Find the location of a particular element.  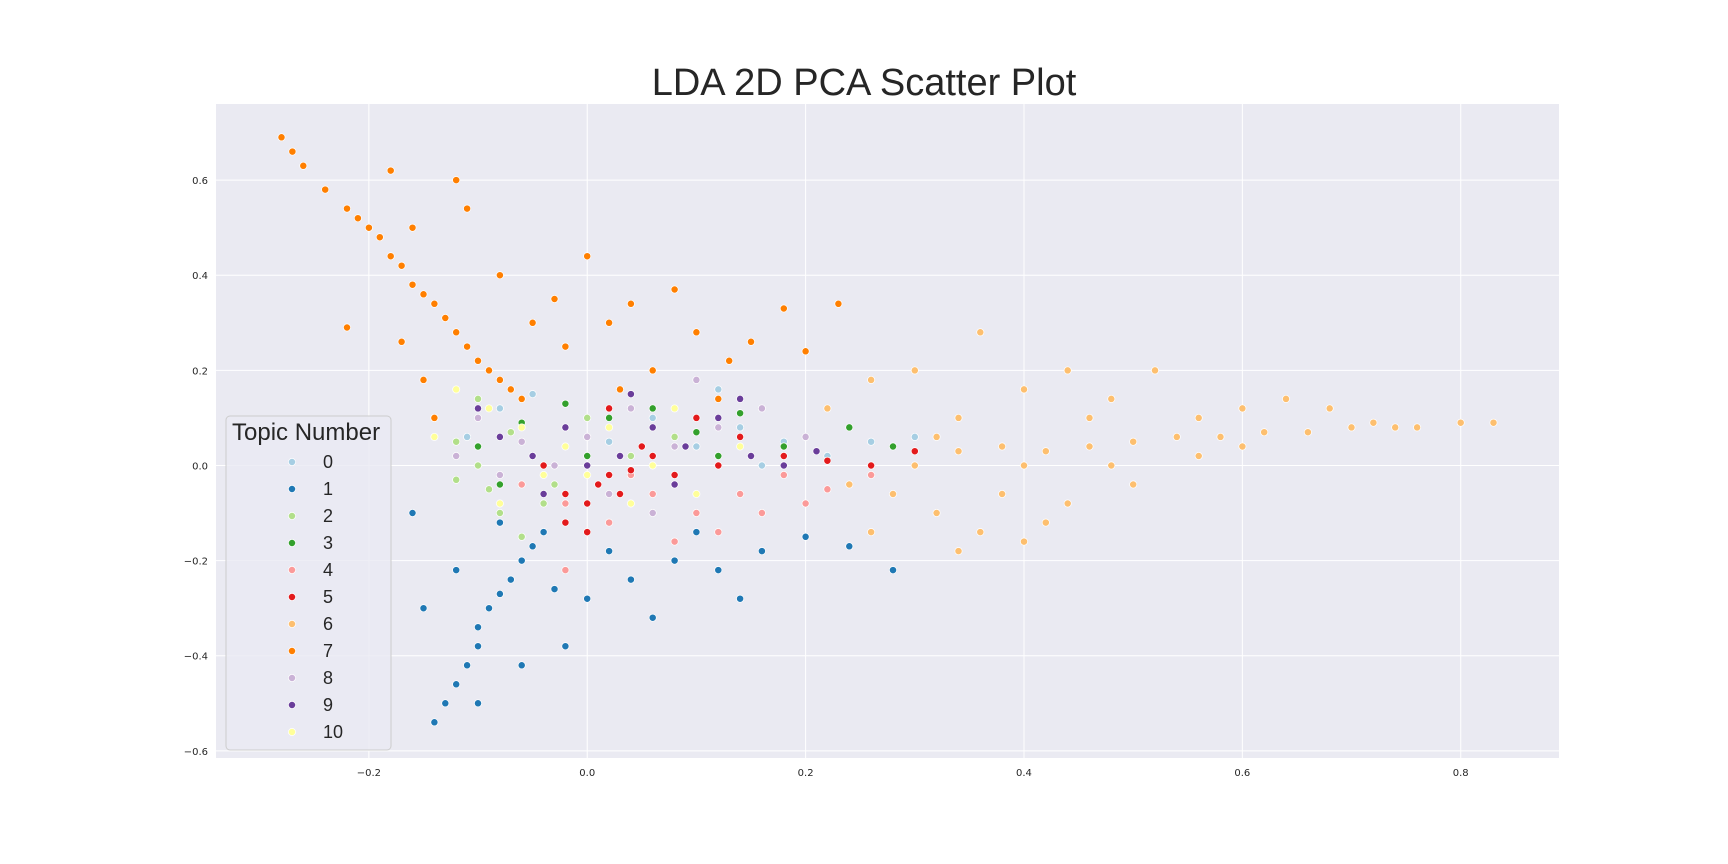

x-tick-label: 0.6 is located at coordinates (1242, 773).